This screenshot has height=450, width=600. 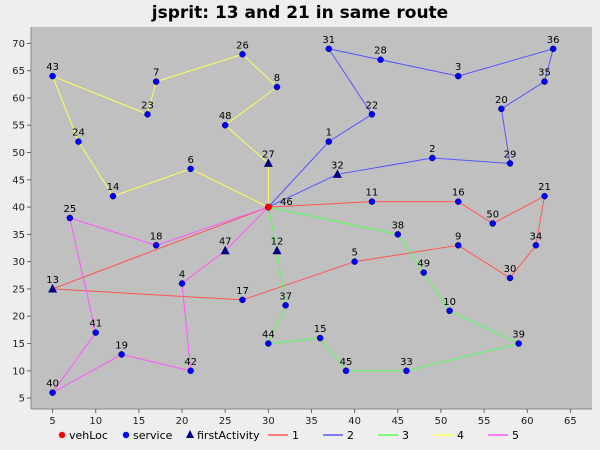 I want to click on point-label-6: 6, so click(x=190, y=160).